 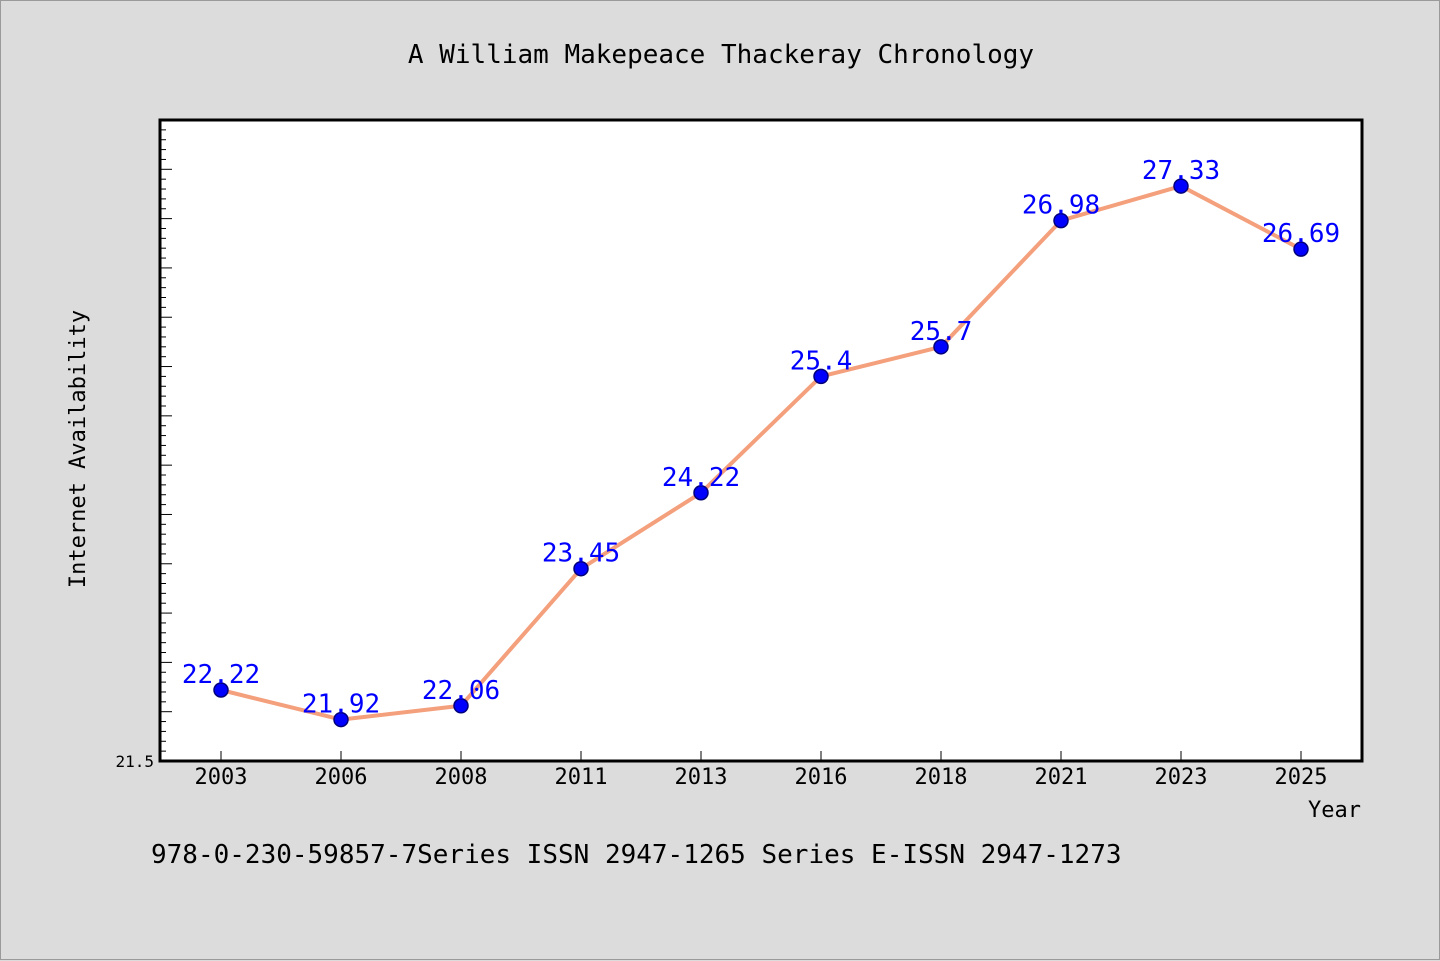 What do you see at coordinates (821, 361) in the screenshot?
I see `data-label: 25.4` at bounding box center [821, 361].